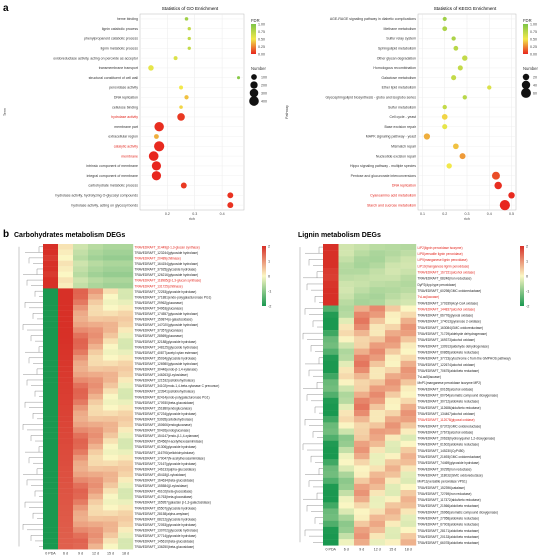 Image resolution: width=546 pixels, height=560 pixels. Describe the element at coordinates (161, 475) in the screenshot. I see `carb-gene-label: TRAVEDRAFT_45418(β-xylosidase)` at that location.